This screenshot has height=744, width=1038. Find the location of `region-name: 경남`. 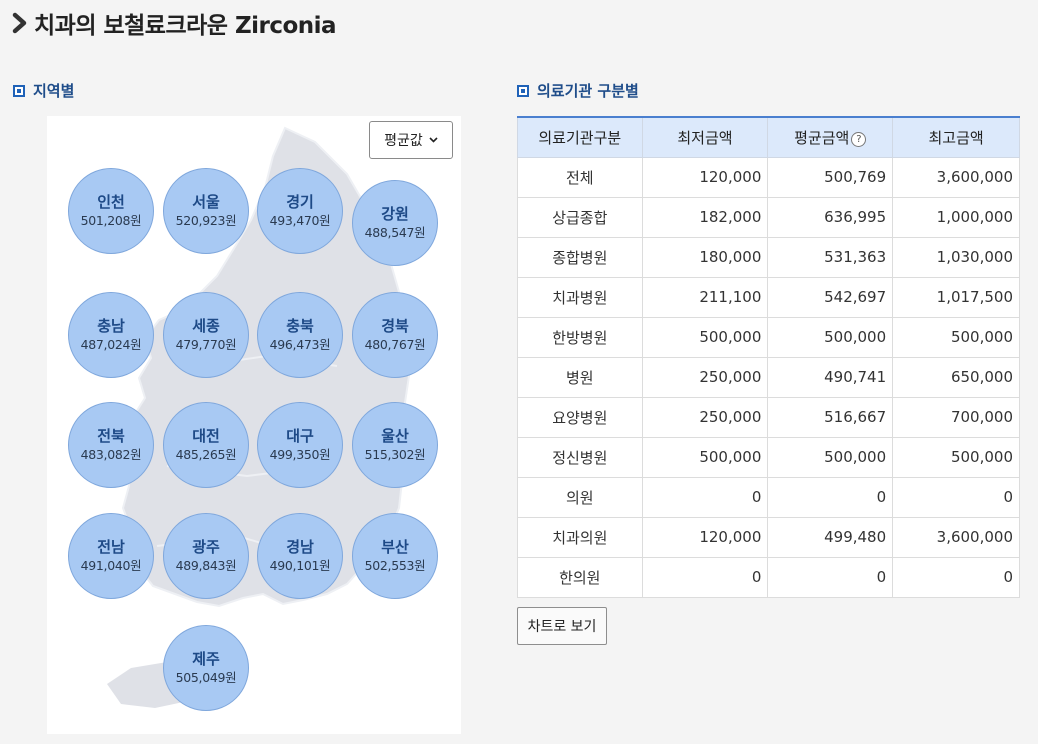

region-name: 경남 is located at coordinates (300, 547).